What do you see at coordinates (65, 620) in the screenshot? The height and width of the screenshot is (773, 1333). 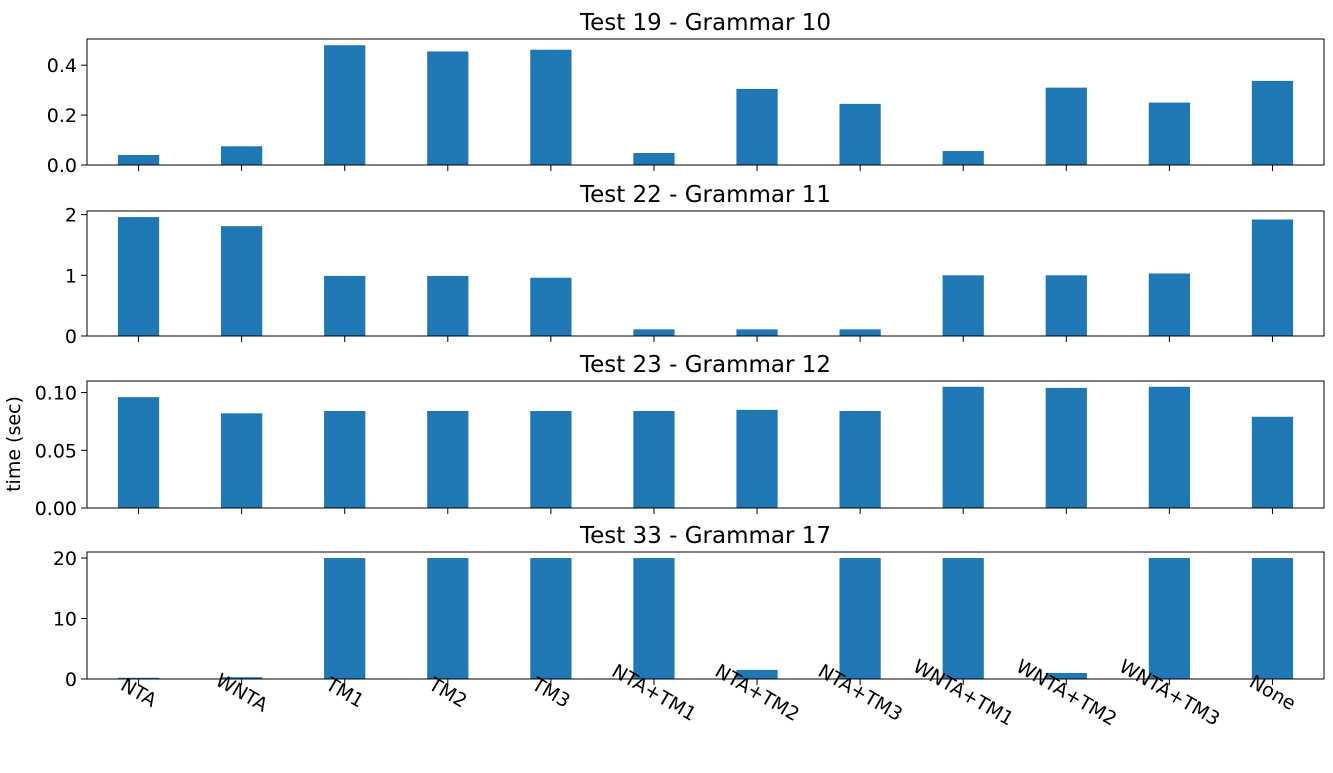 I see `y-tick-label: 10` at bounding box center [65, 620].